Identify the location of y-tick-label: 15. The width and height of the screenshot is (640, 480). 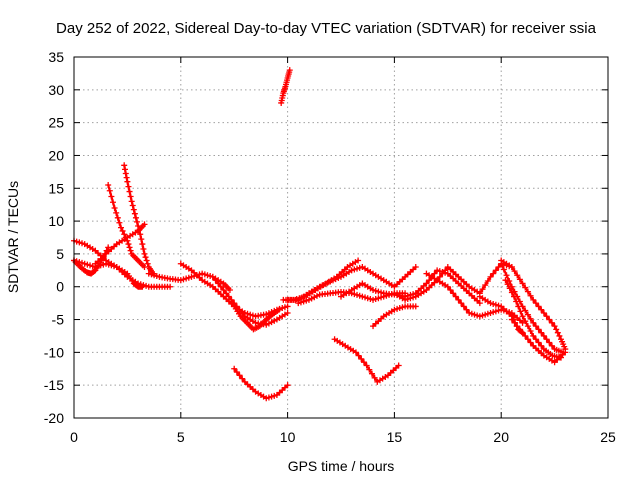
(56, 188).